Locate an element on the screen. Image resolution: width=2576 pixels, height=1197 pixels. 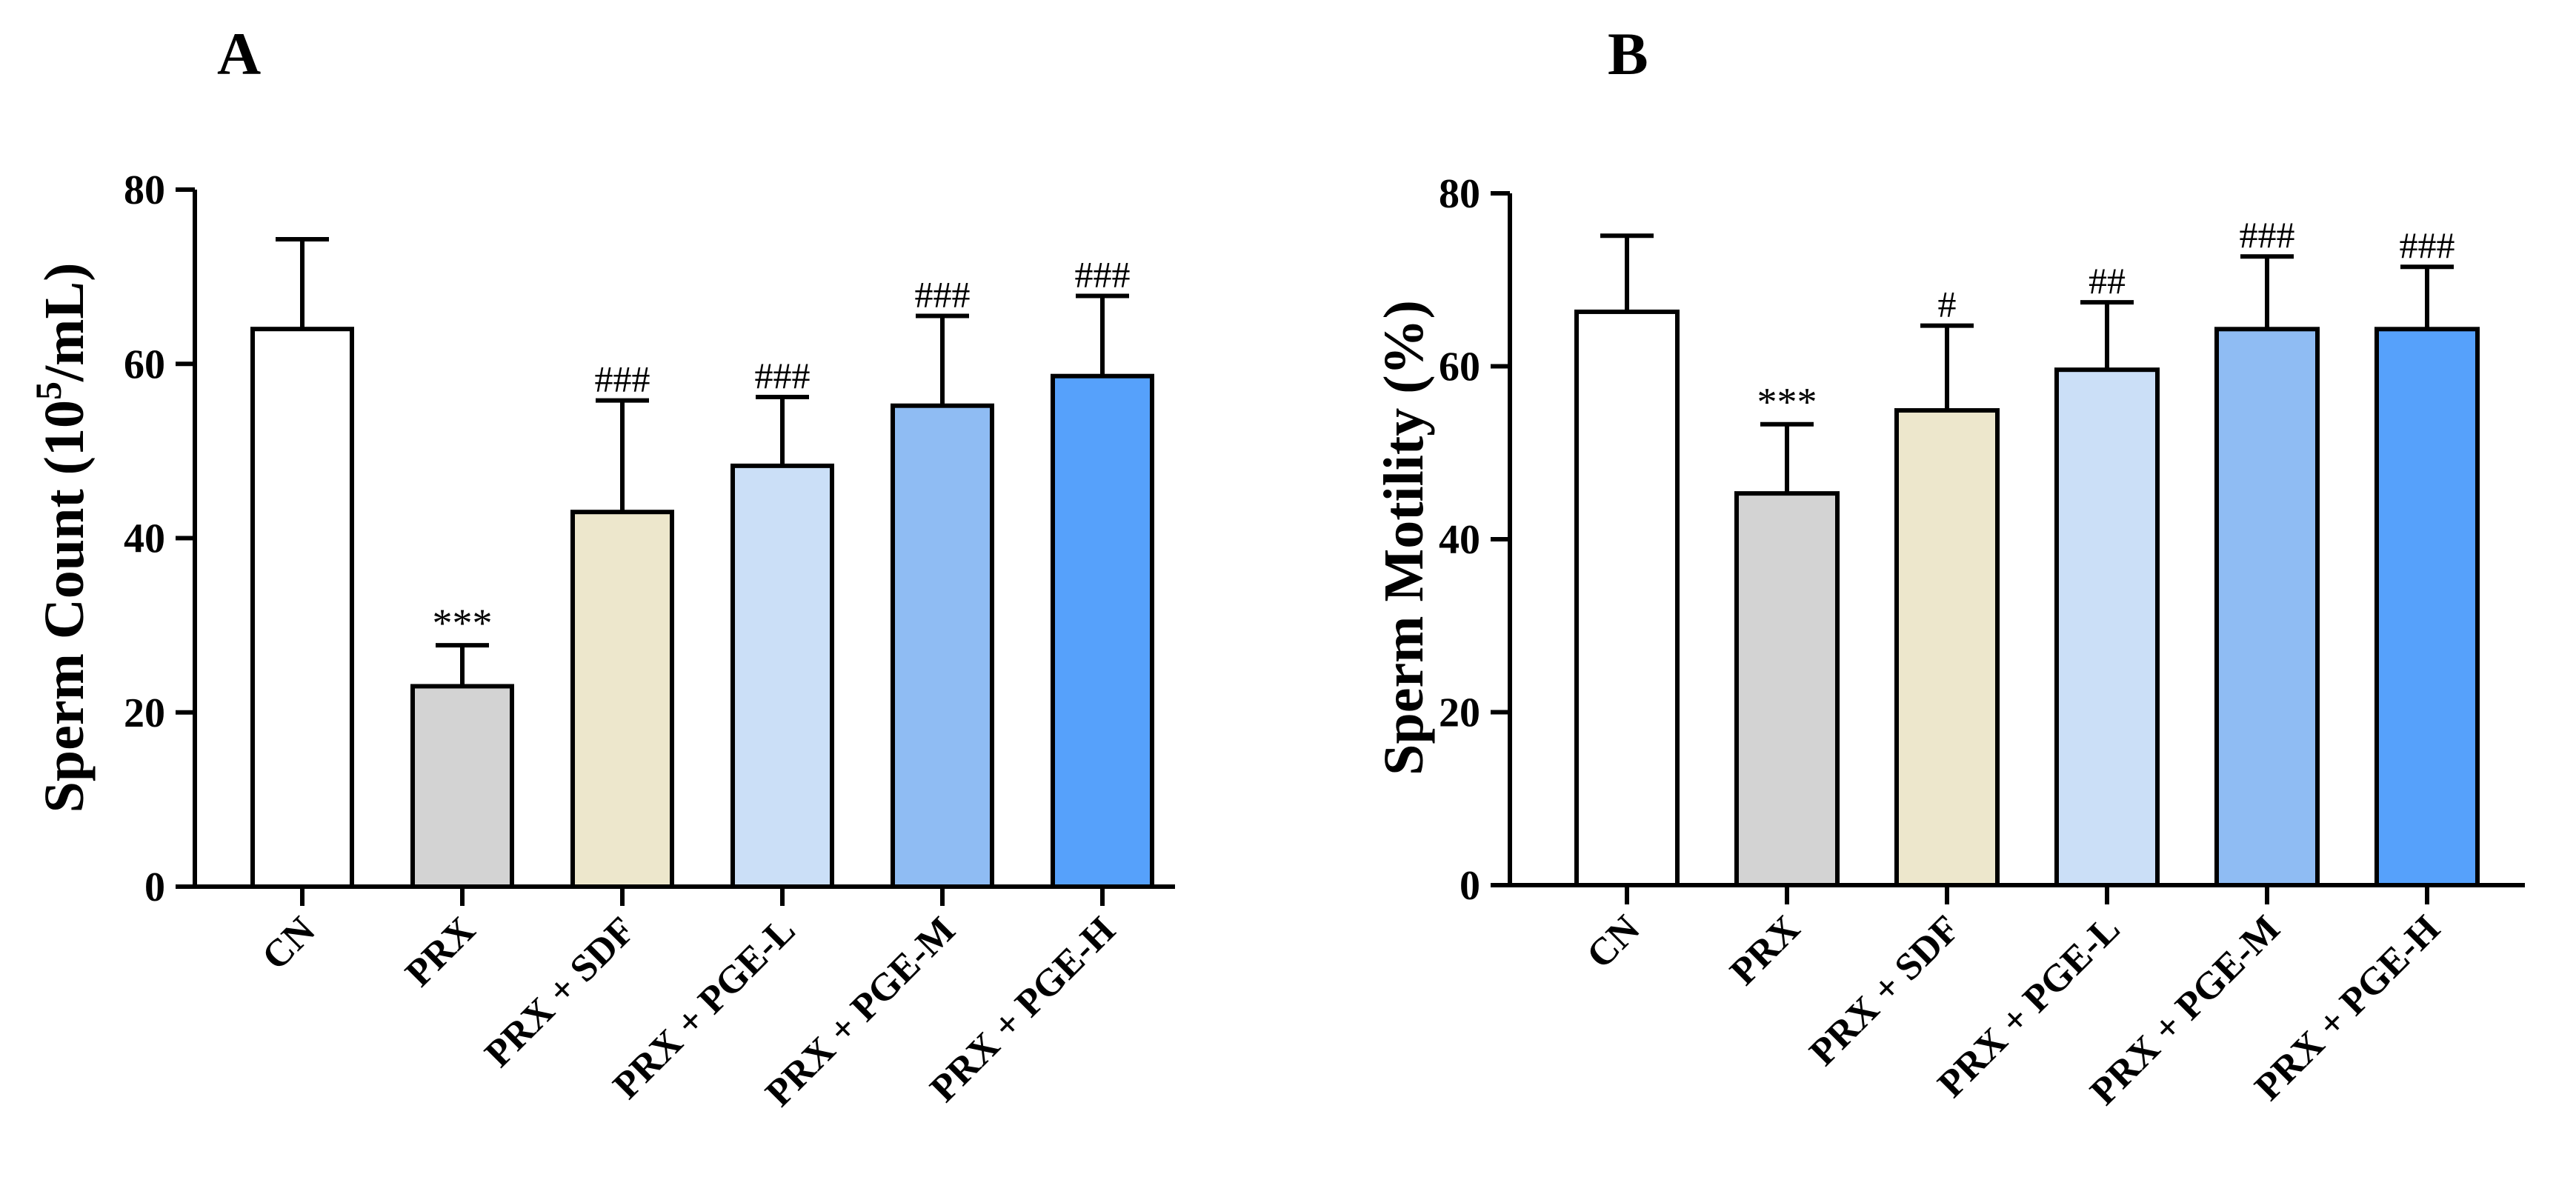
panel-b-y-tick-label: 20 is located at coordinates (1459, 713).